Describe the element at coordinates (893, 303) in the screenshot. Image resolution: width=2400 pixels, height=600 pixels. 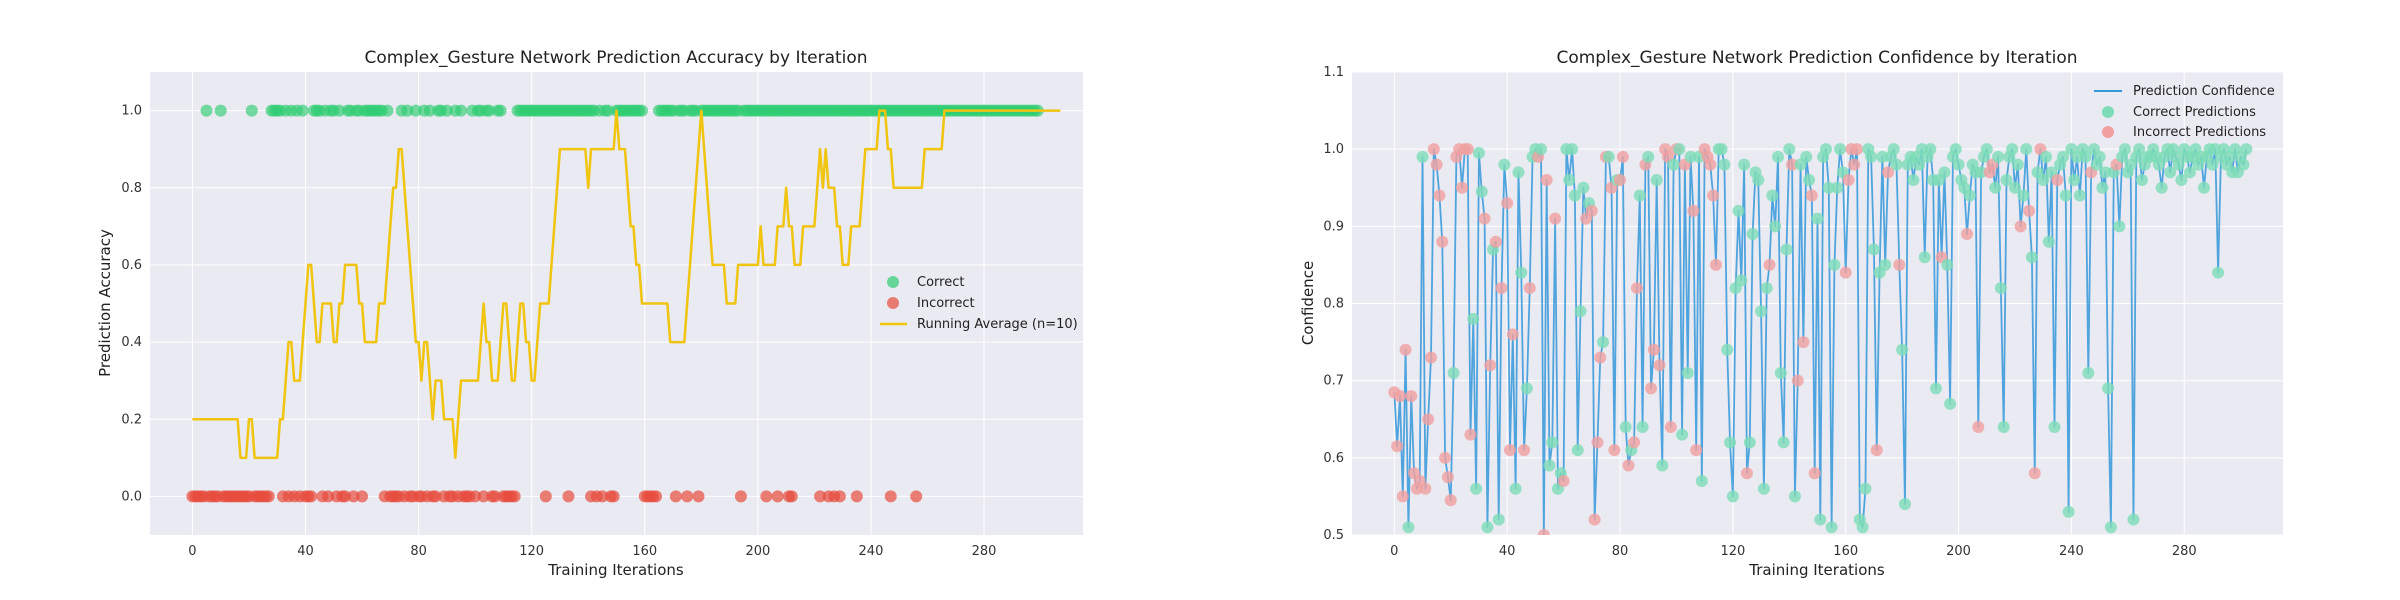
I see `legend-incorrect-marker` at that location.